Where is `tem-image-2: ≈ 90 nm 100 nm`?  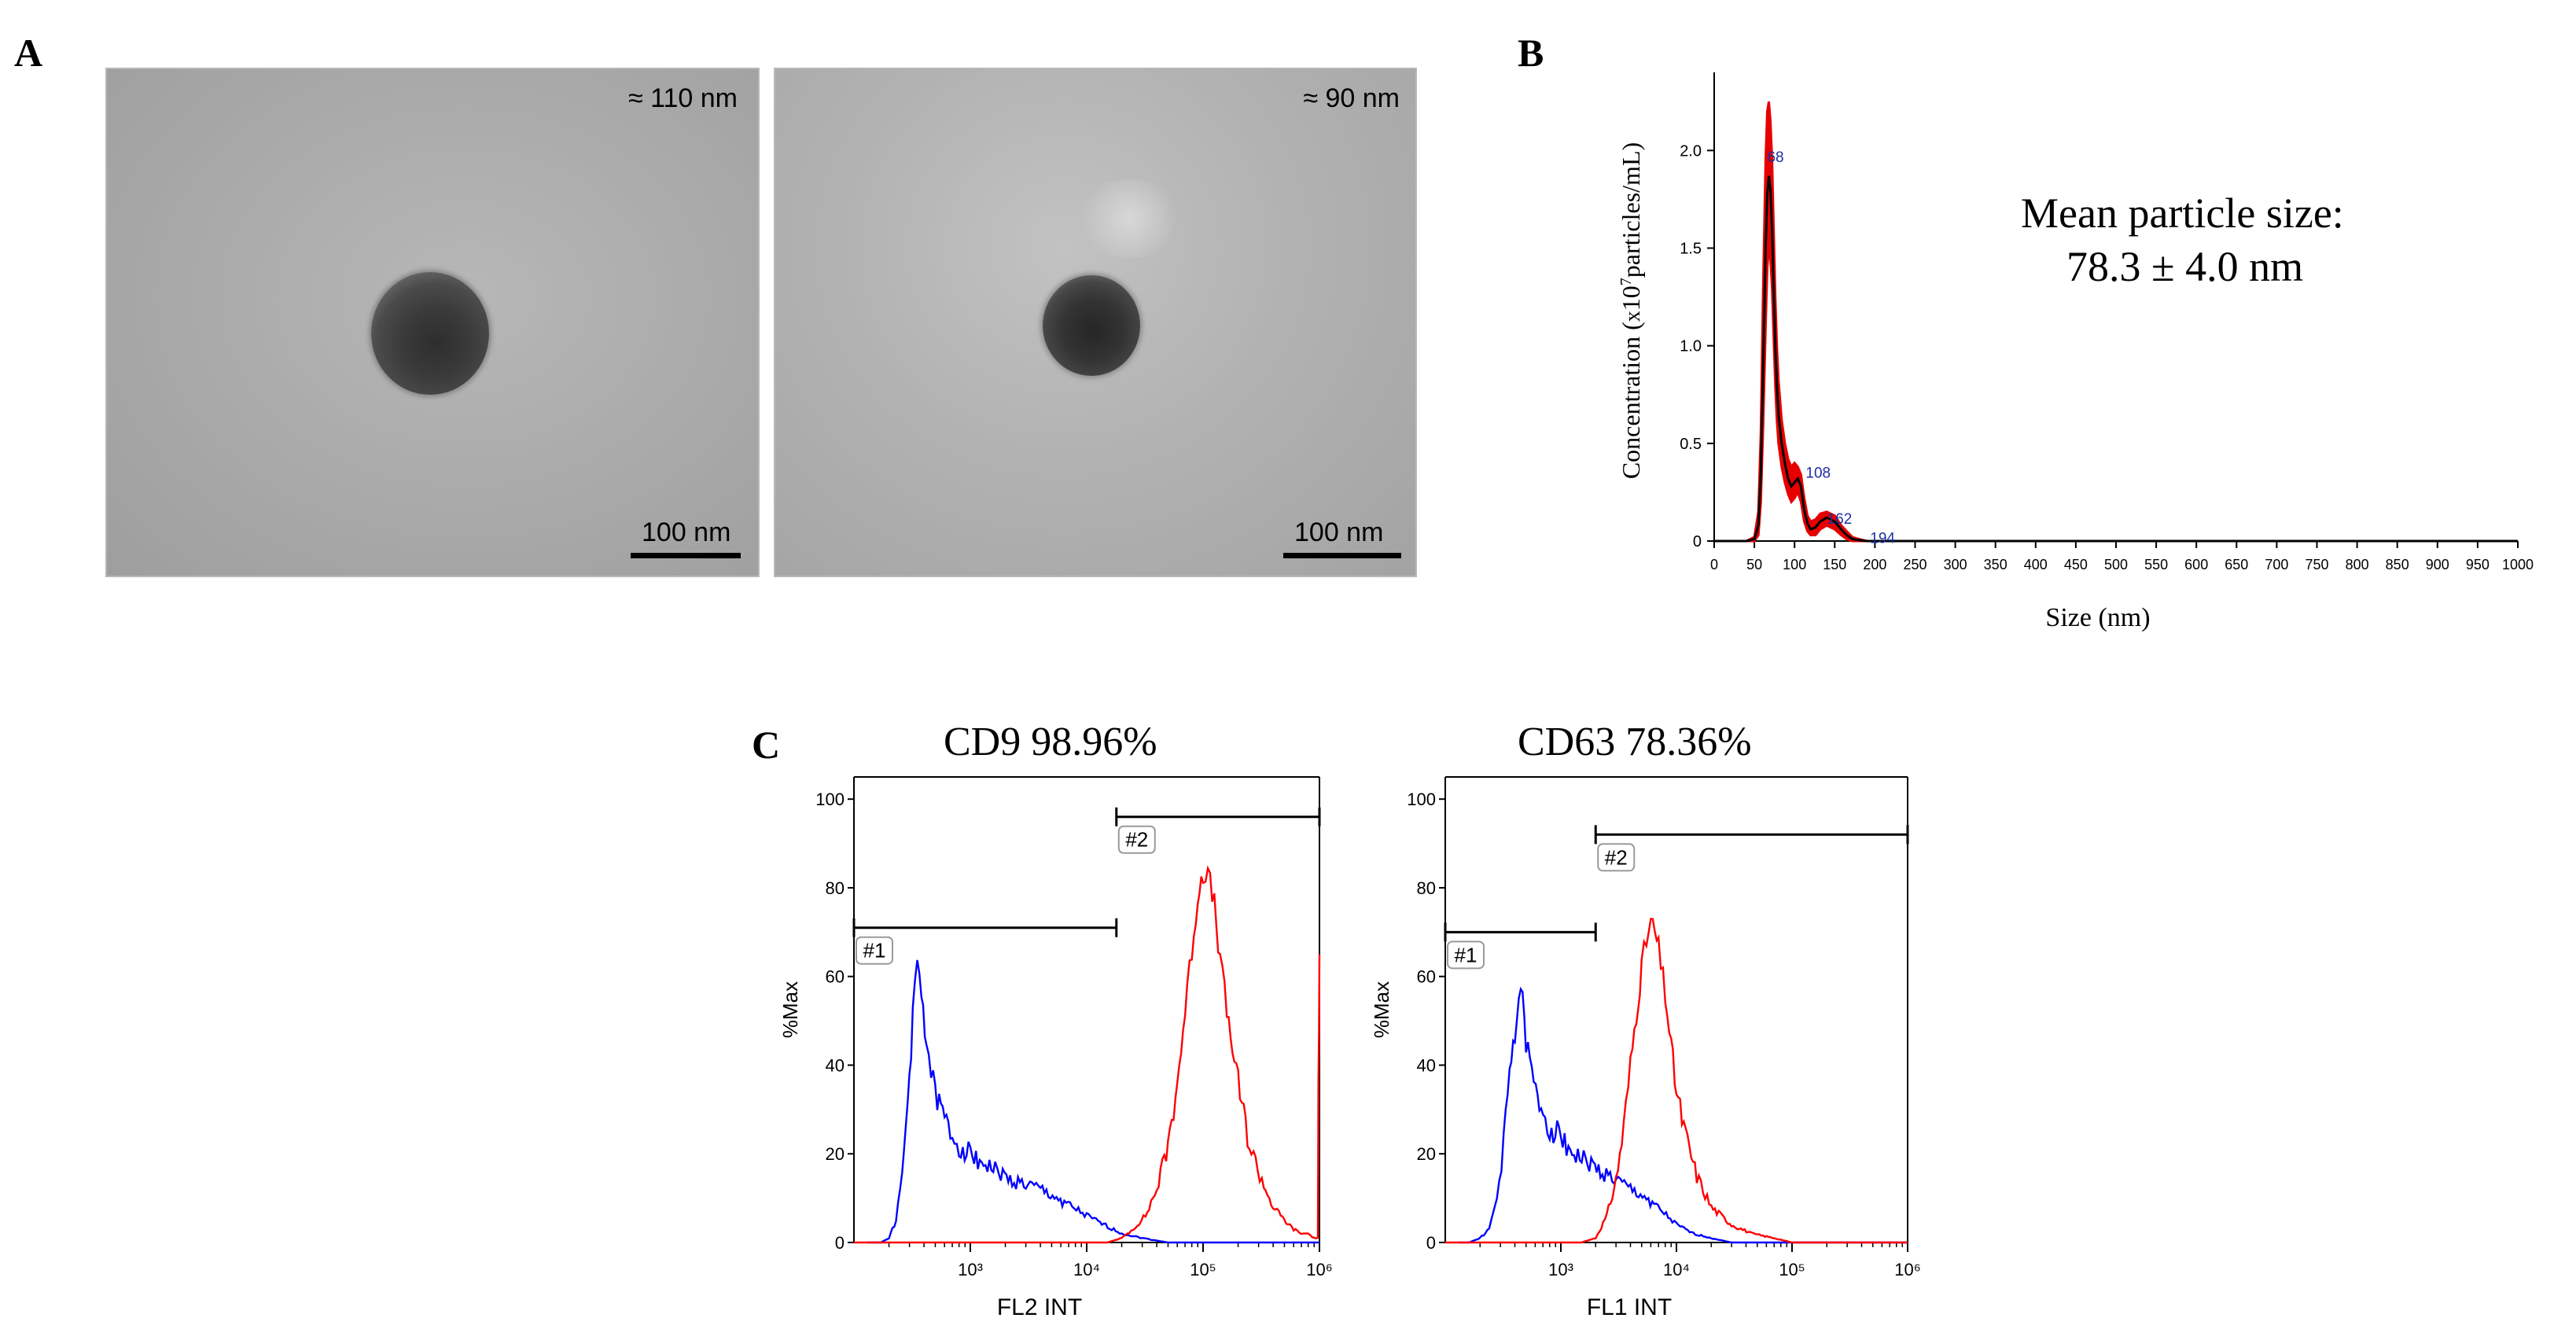
tem-image-2: ≈ 90 nm 100 nm is located at coordinates (1095, 322).